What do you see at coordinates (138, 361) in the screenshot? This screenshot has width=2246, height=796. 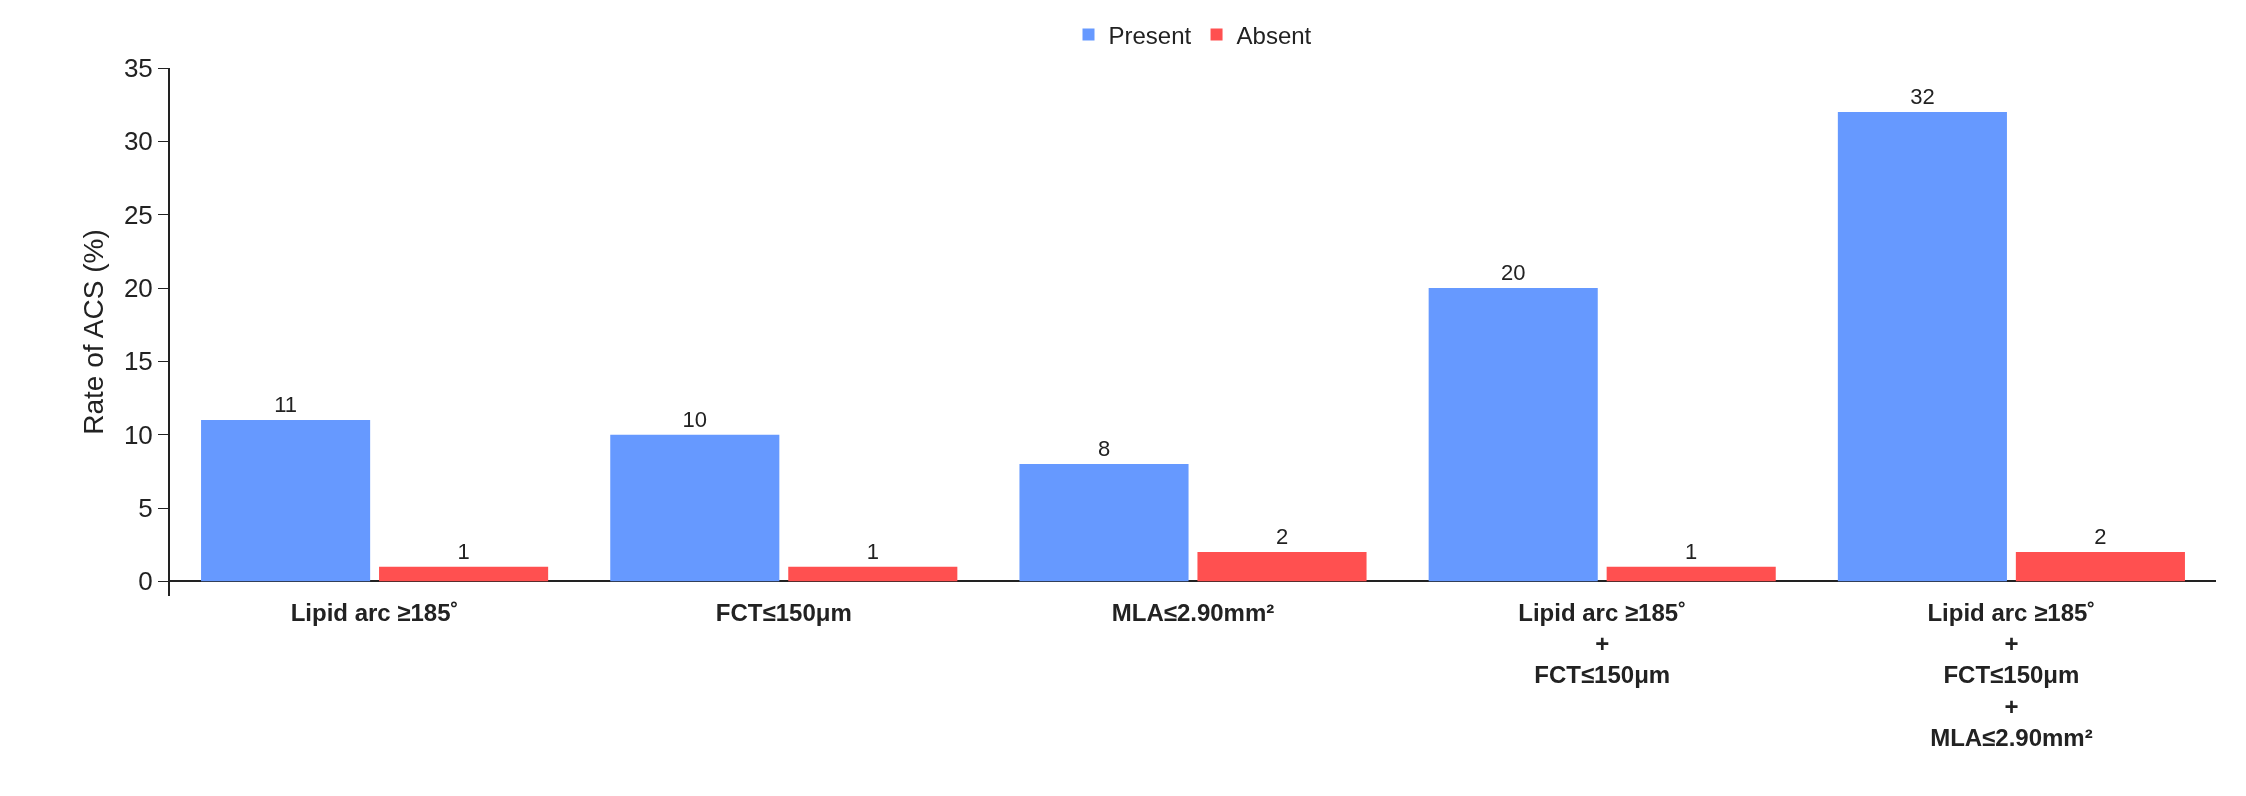 I see `y-tick-label: 15` at bounding box center [138, 361].